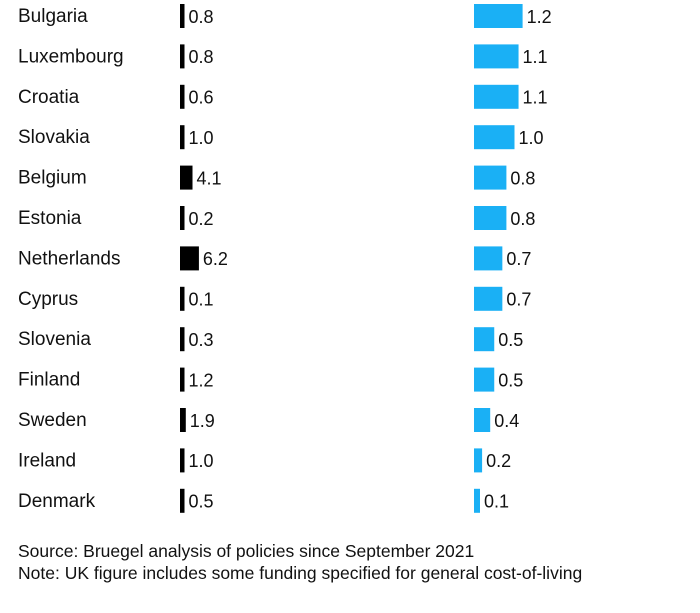 The width and height of the screenshot is (700, 613). What do you see at coordinates (69, 258) in the screenshot?
I see `category-label: Netherlands` at bounding box center [69, 258].